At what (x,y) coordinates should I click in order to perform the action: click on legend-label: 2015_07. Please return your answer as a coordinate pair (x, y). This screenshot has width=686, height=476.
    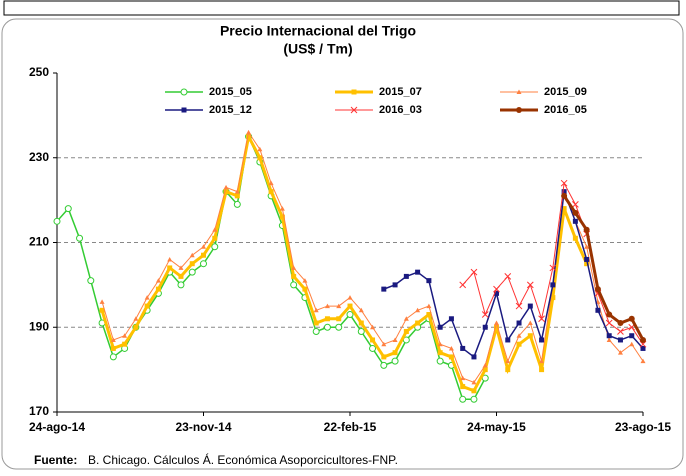
    Looking at the image, I should click on (400, 92).